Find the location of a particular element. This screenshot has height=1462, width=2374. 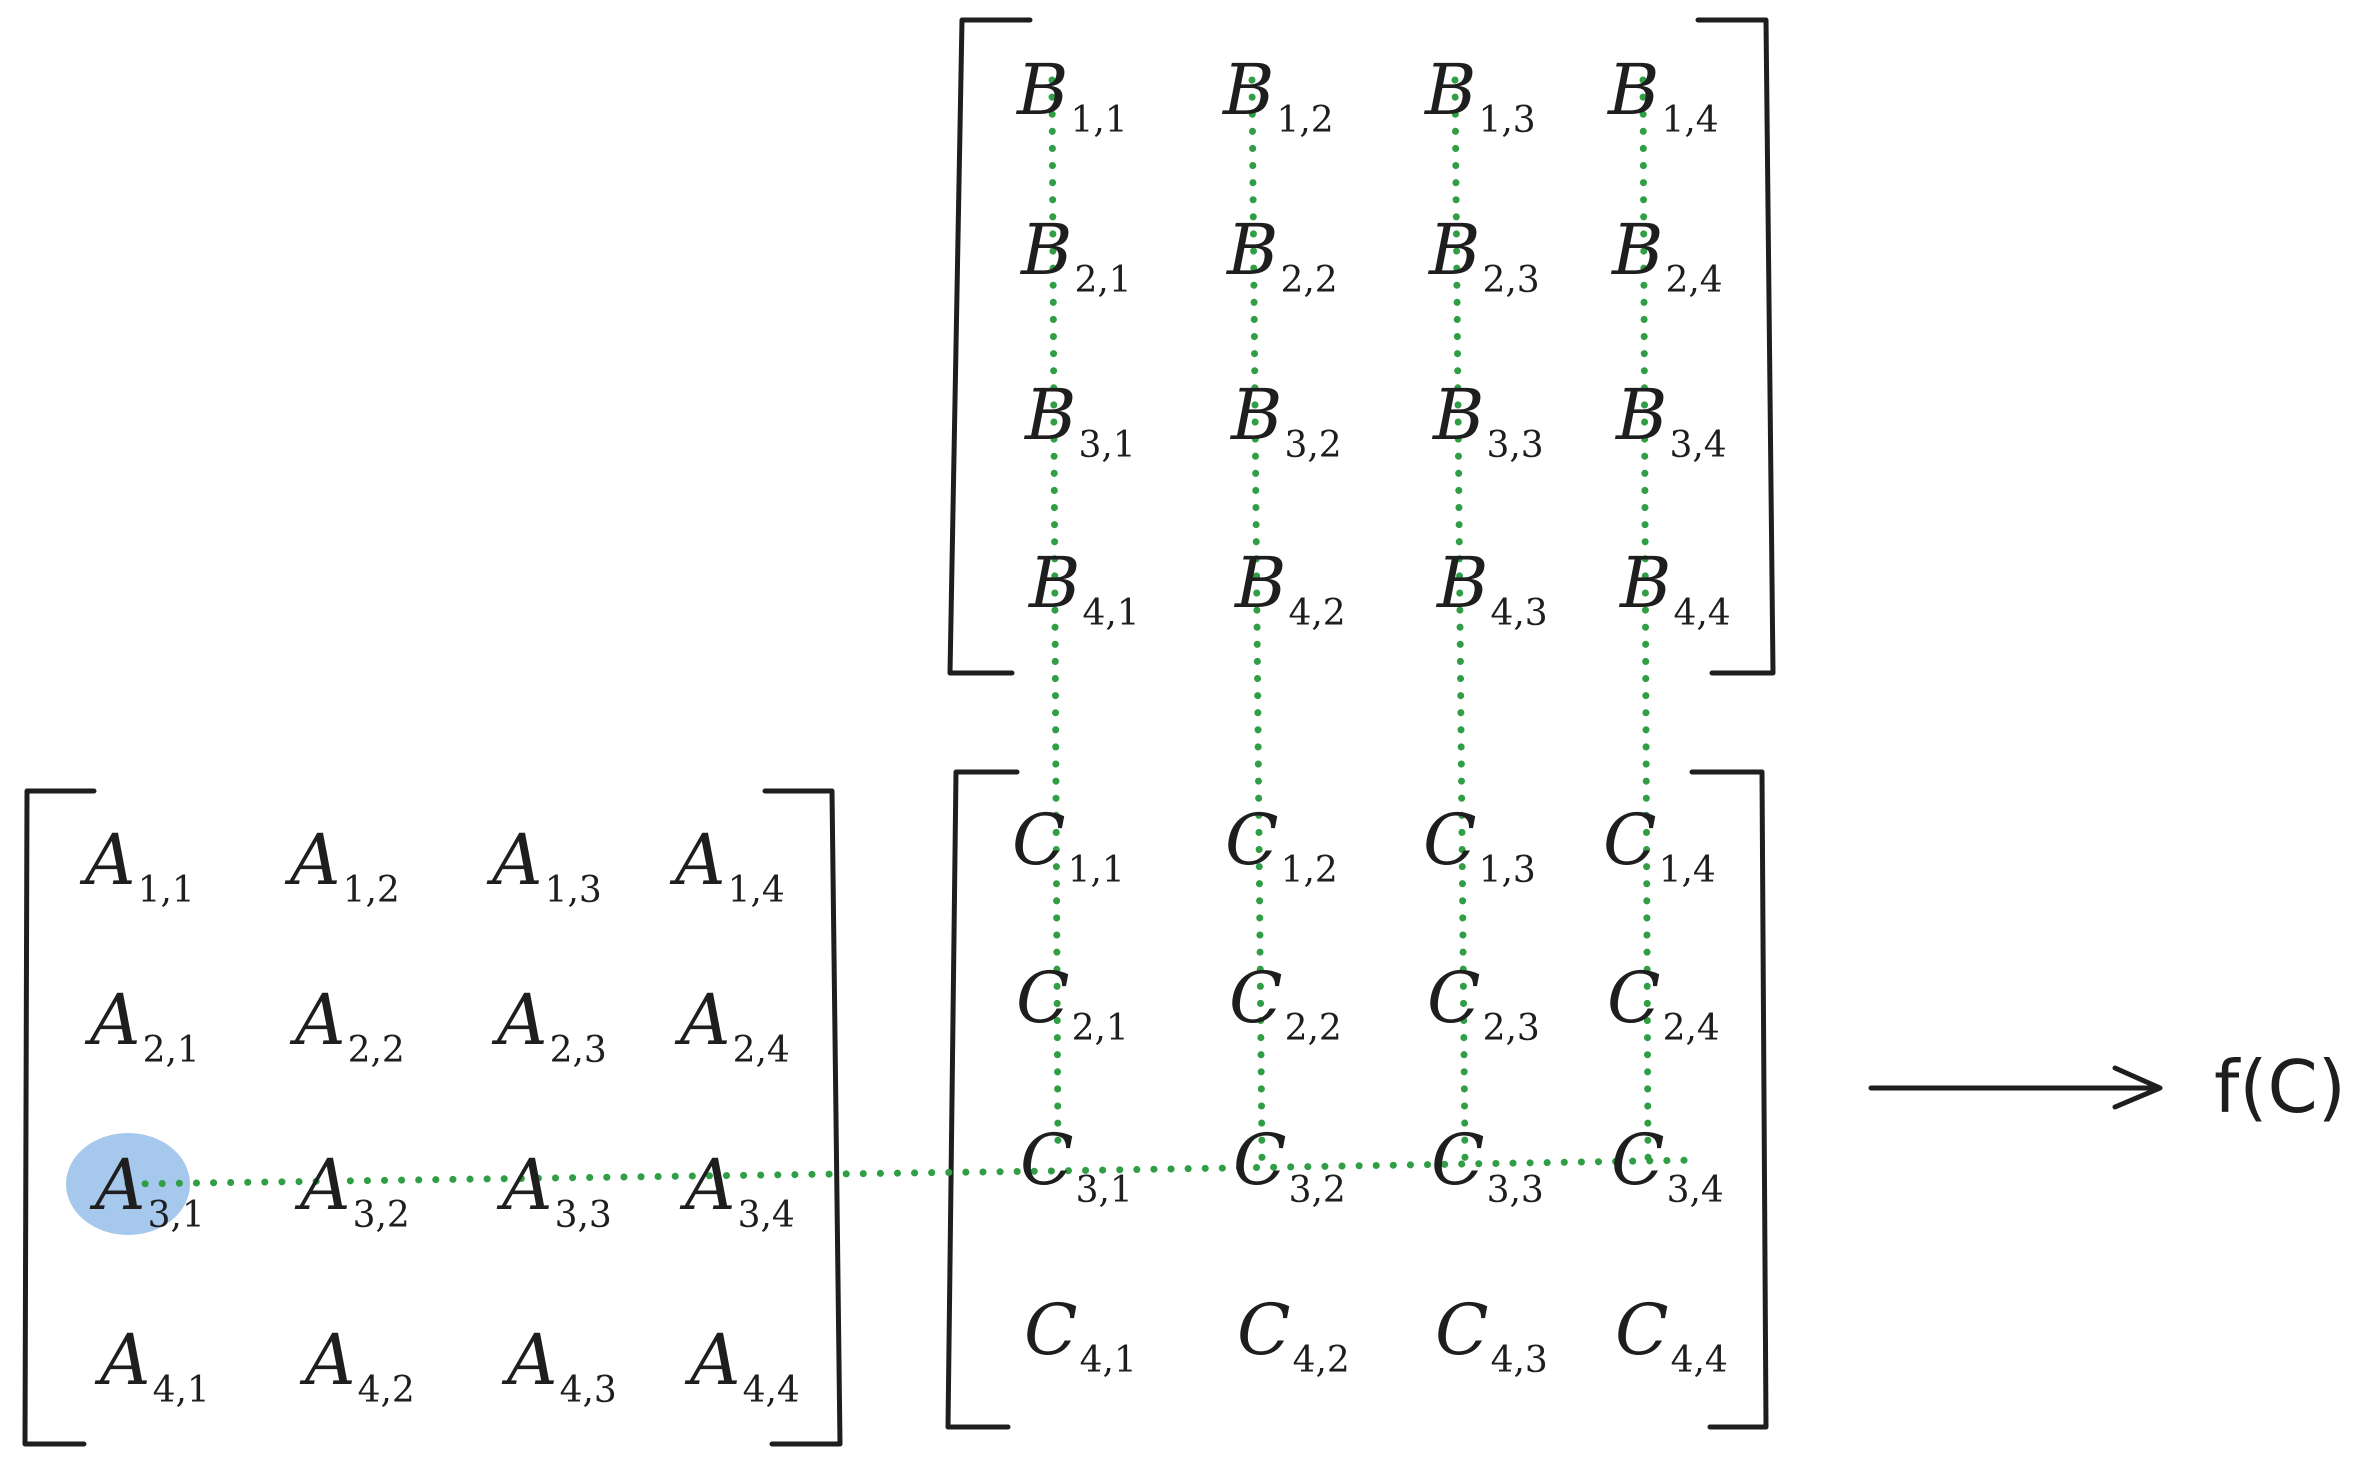

output-label: f(C) is located at coordinates (2280, 1087).